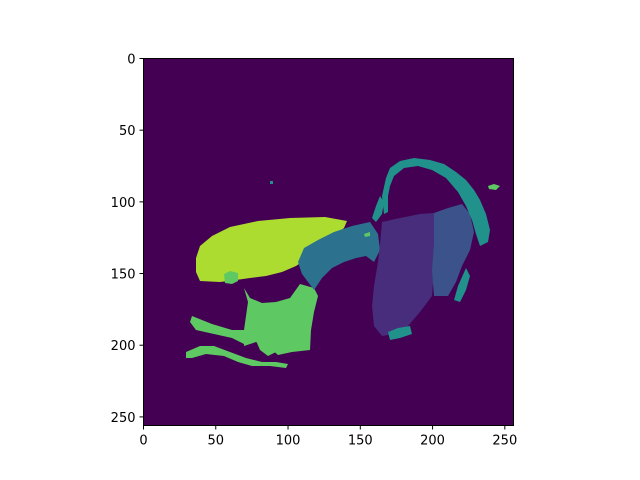 This screenshot has width=640, height=480. I want to click on segment-outline-bottom, so click(400, 333).